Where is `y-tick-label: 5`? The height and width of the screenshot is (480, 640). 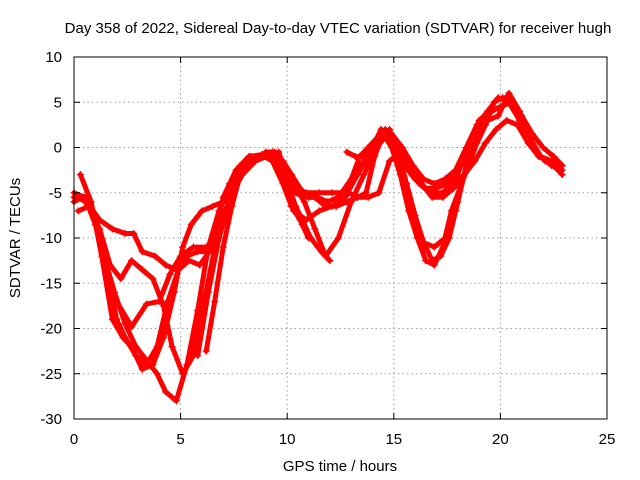
y-tick-label: 5 is located at coordinates (58, 102).